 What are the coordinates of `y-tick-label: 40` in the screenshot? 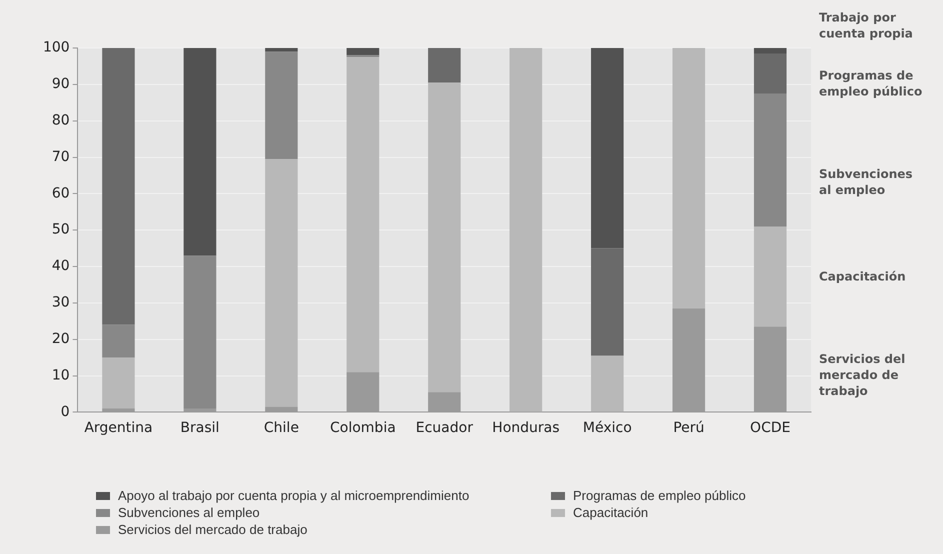 It's located at (61, 266).